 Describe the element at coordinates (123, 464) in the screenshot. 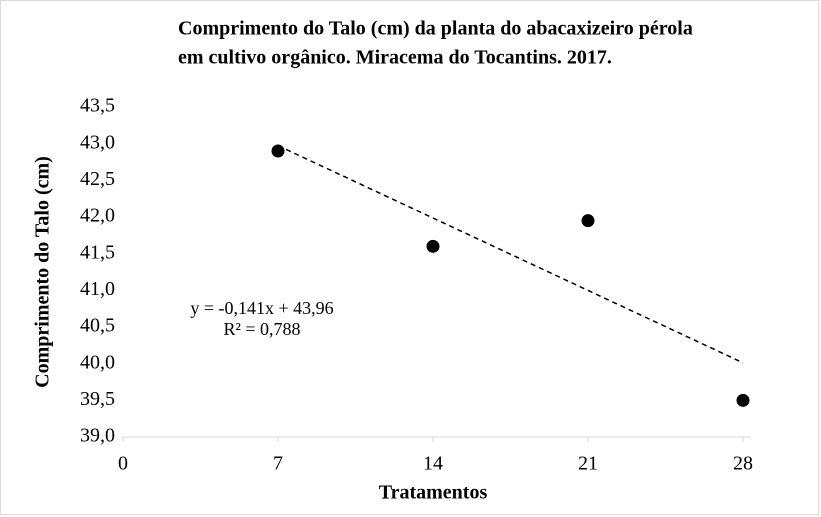

I see `x-tick-label: 0` at that location.